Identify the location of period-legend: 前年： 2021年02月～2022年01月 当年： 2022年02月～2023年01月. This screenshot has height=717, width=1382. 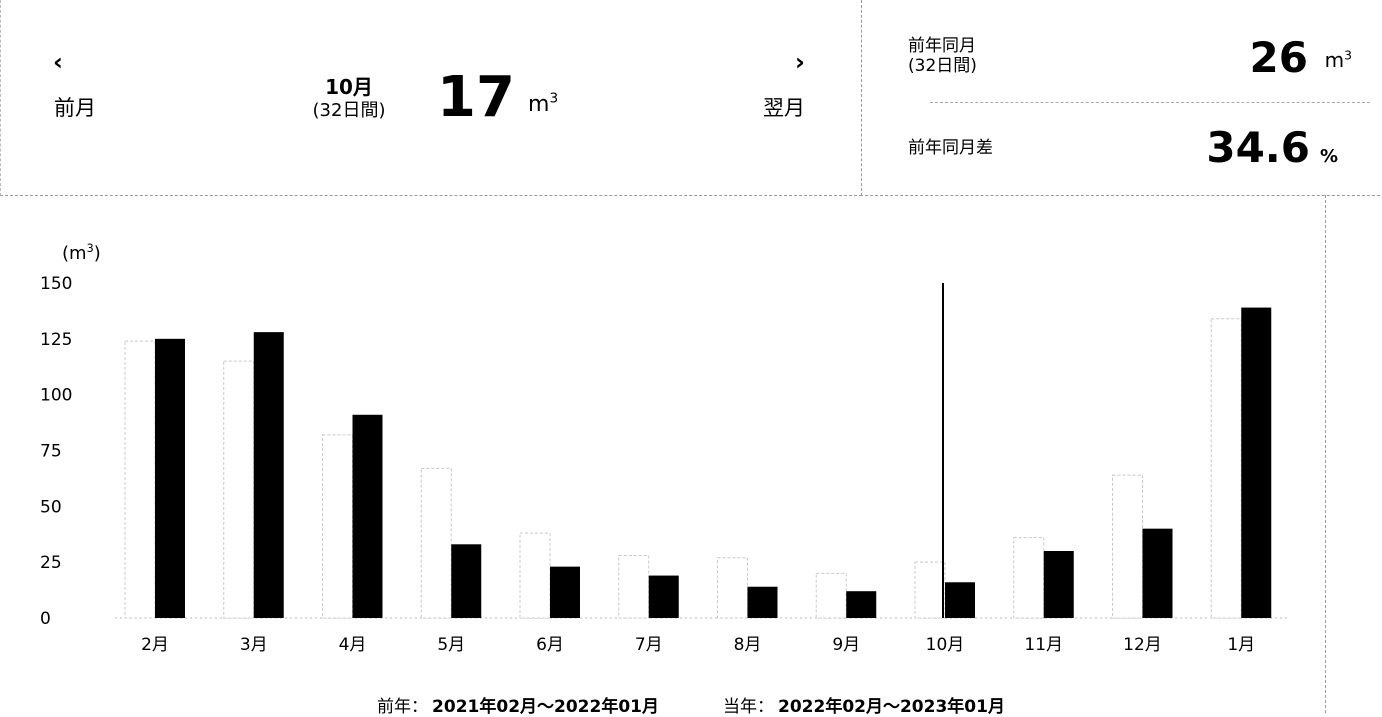
(691, 704).